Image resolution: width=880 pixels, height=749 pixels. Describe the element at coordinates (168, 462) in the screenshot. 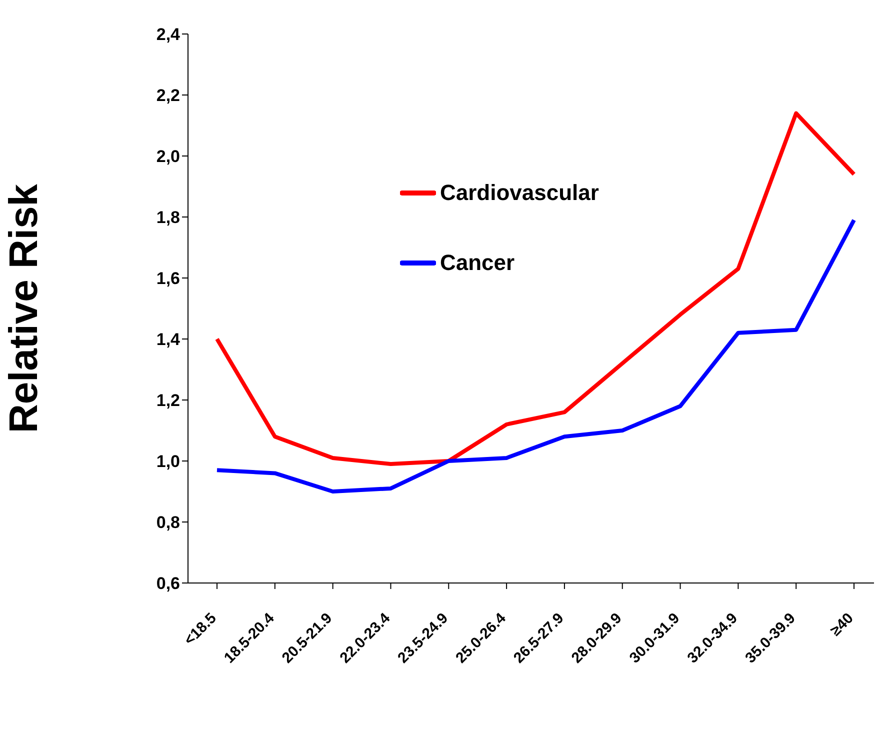

I see `y-tick-label: 1,0` at that location.